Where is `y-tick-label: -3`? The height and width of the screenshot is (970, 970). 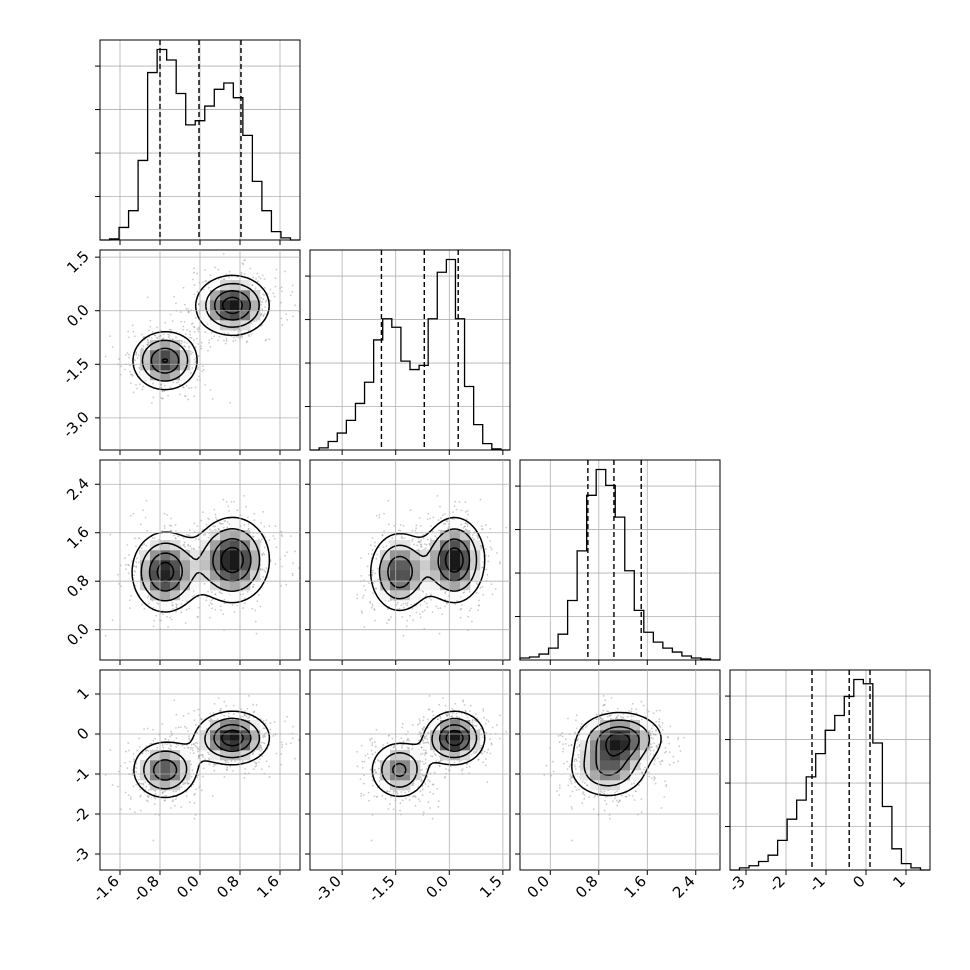 y-tick-label: -3 is located at coordinates (81, 855).